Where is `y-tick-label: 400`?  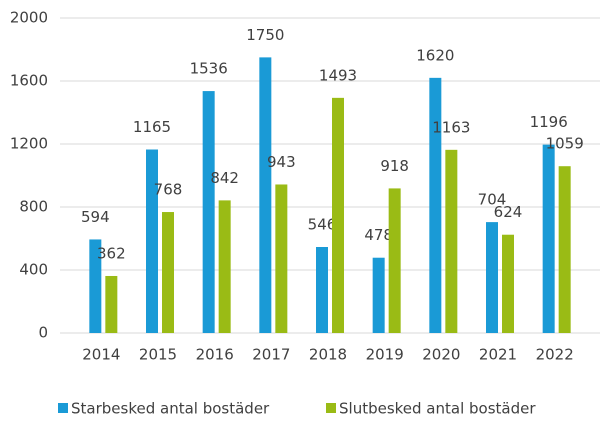
y-tick-label: 400 is located at coordinates (33, 270).